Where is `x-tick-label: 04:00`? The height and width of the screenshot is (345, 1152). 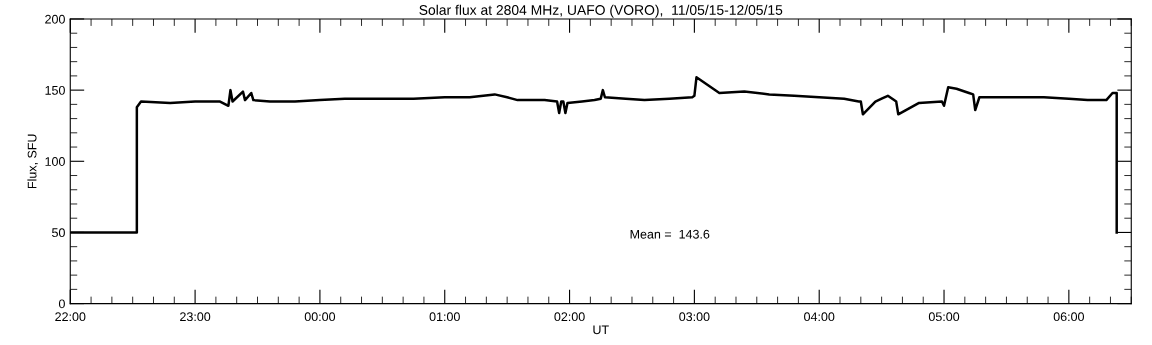 x-tick-label: 04:00 is located at coordinates (819, 317).